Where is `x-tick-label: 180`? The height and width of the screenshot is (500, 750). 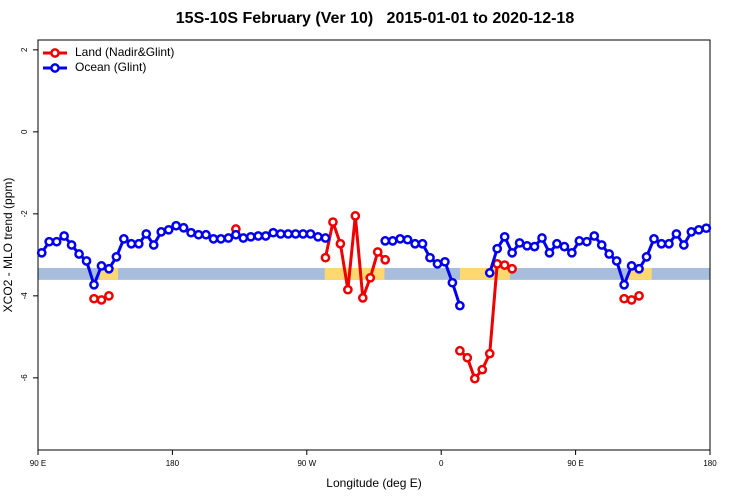 x-tick-label: 180 is located at coordinates (173, 463).